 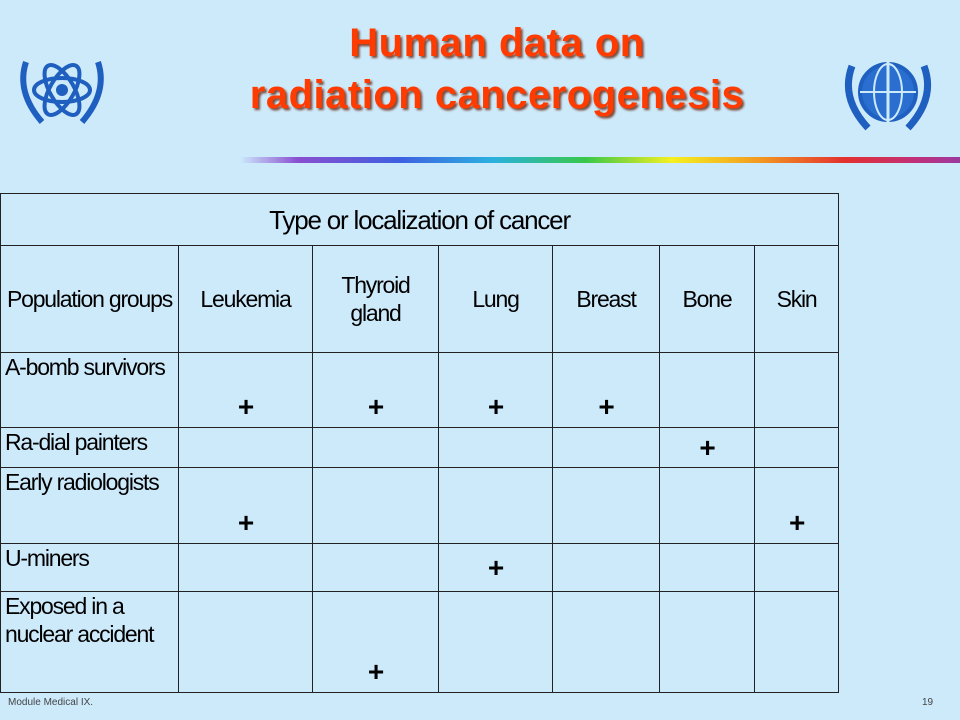 I want to click on column-header: Thyroid gland, so click(x=375, y=299).